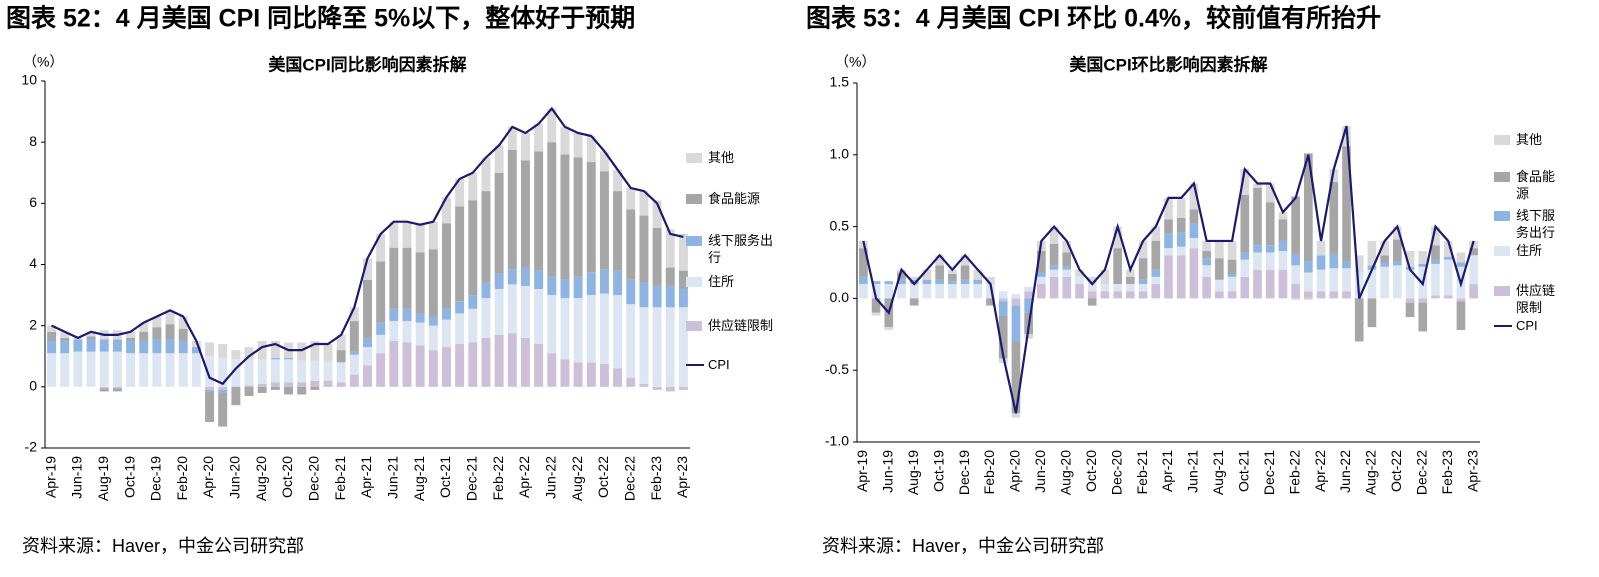 The width and height of the screenshot is (1599, 577). I want to click on x-tick-label: Jun-22, so click(550, 477).